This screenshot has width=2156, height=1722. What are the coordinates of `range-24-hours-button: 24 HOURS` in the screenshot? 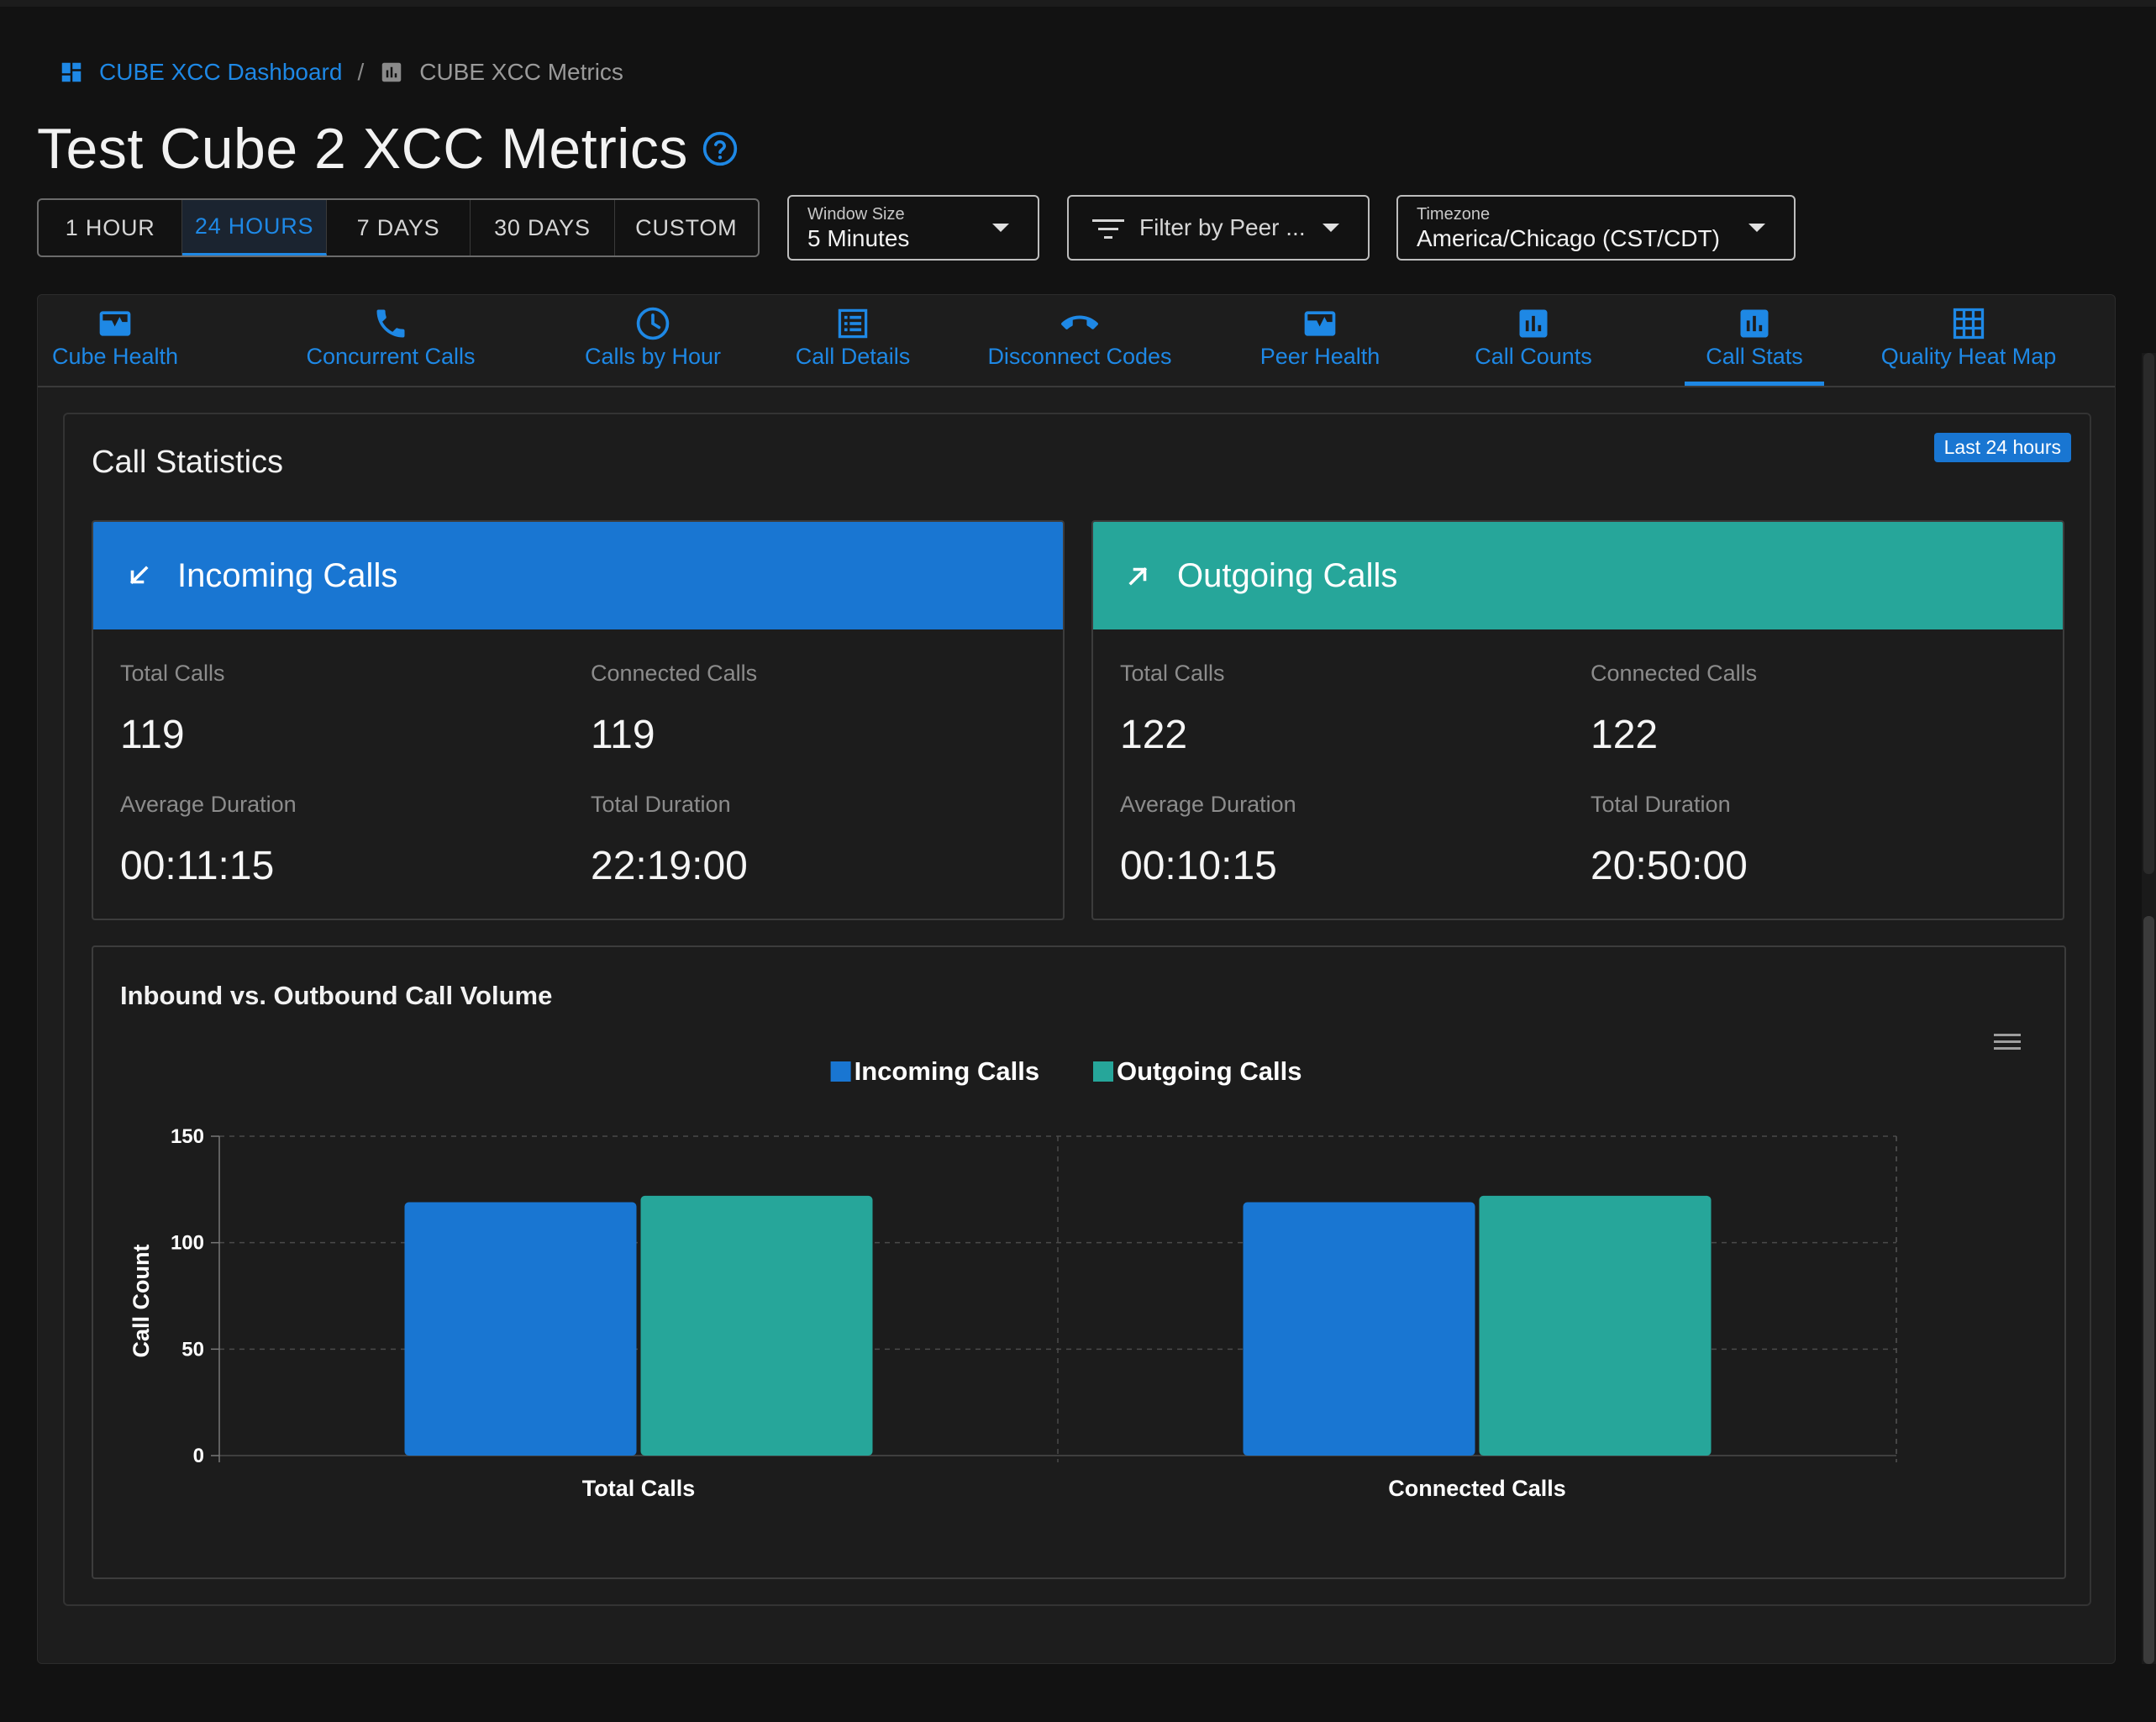 It's located at (254, 228).